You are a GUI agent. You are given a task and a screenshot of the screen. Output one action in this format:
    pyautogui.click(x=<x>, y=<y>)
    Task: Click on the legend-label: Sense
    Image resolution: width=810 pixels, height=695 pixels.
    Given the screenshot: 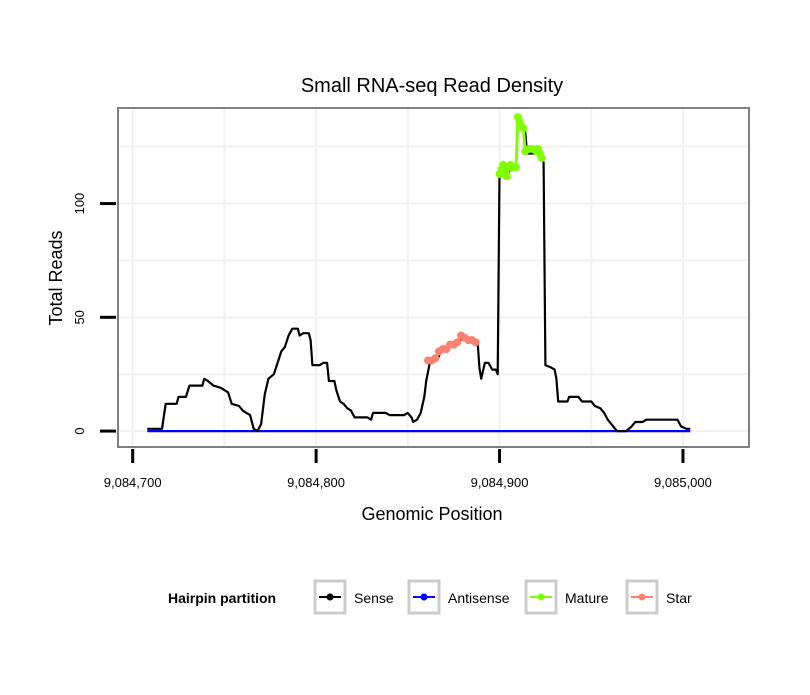 What is the action you would take?
    pyautogui.click(x=374, y=598)
    